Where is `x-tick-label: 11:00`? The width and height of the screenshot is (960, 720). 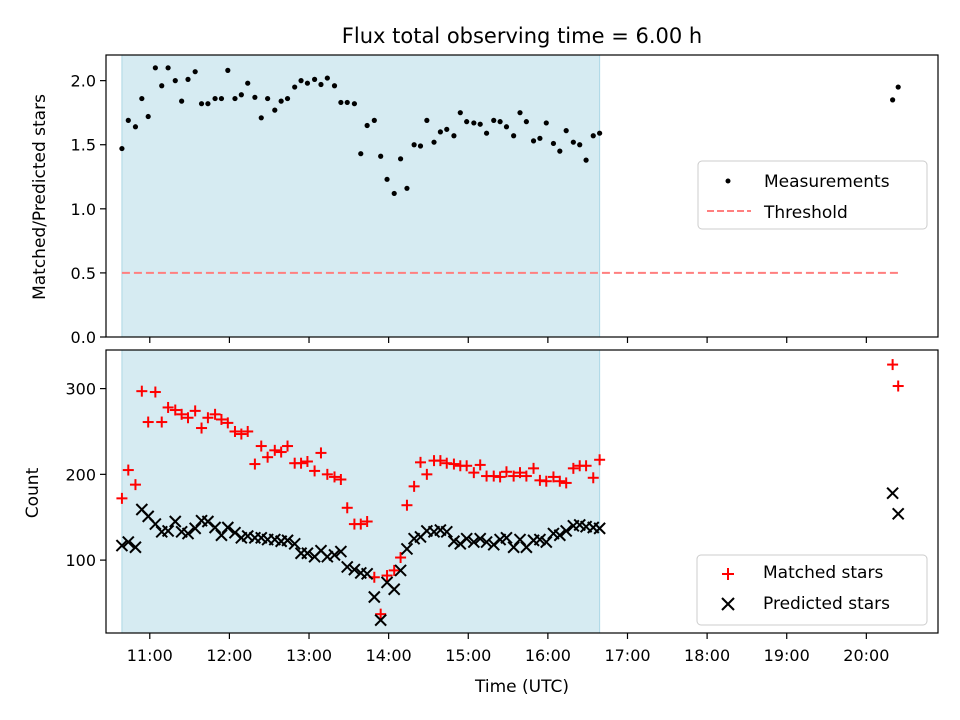 x-tick-label: 11:00 is located at coordinates (150, 655).